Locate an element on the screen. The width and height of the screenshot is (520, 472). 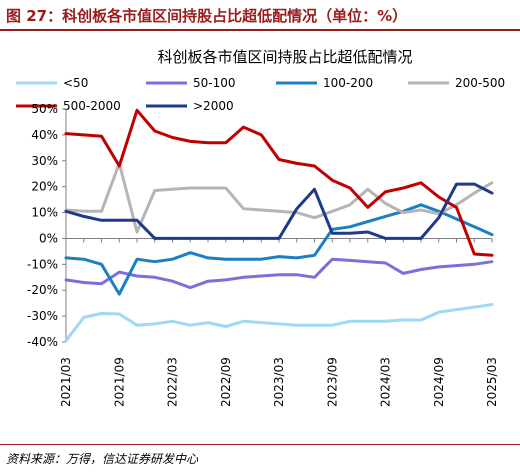
x-tick-label: 2025/03 is located at coordinates (492, 382).